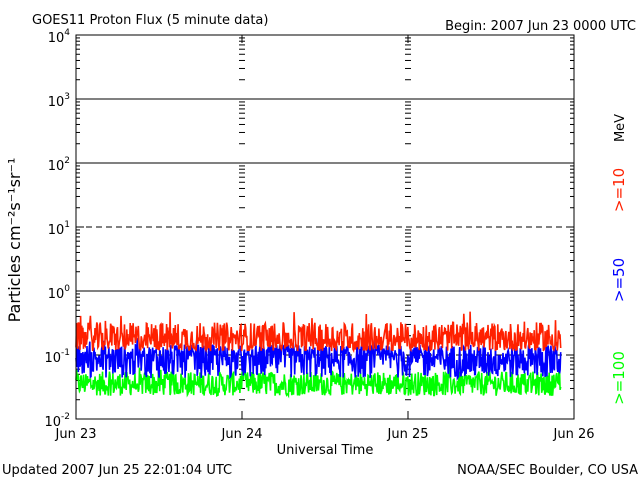 The image size is (640, 480). I want to click on y-tick-exponent: 2, so click(67, 161).